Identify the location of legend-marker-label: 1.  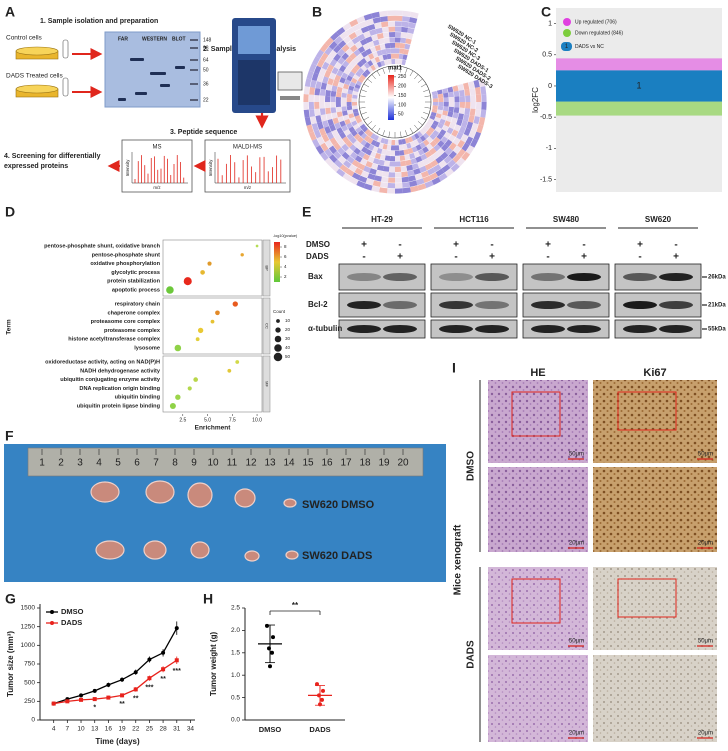
(567, 47).